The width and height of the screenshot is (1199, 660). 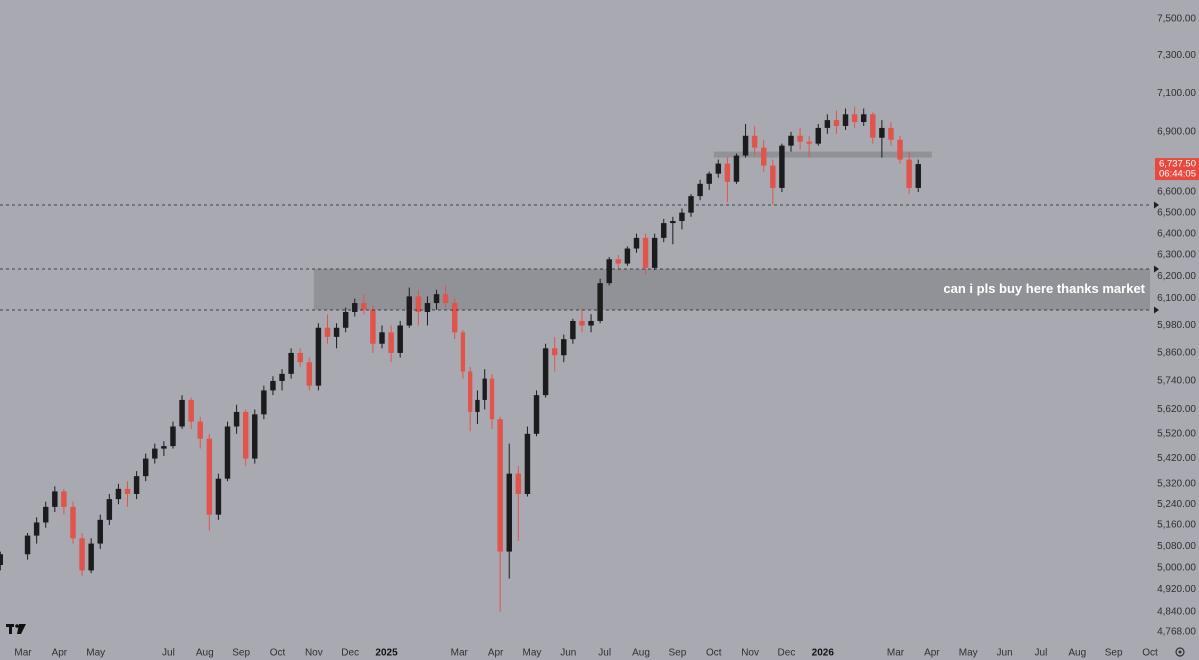 I want to click on y-tick-label: 6,300.00, so click(x=1176, y=255).